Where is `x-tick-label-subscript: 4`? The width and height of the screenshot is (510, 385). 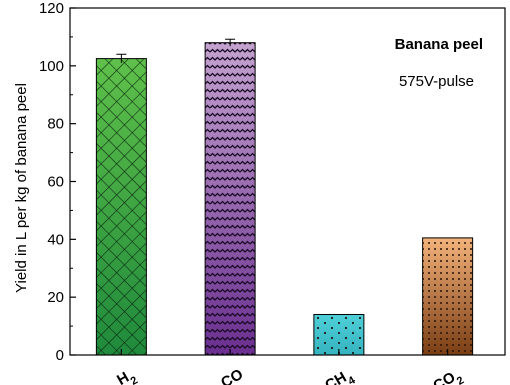 x-tick-label-subscript: 4 is located at coordinates (352, 379).